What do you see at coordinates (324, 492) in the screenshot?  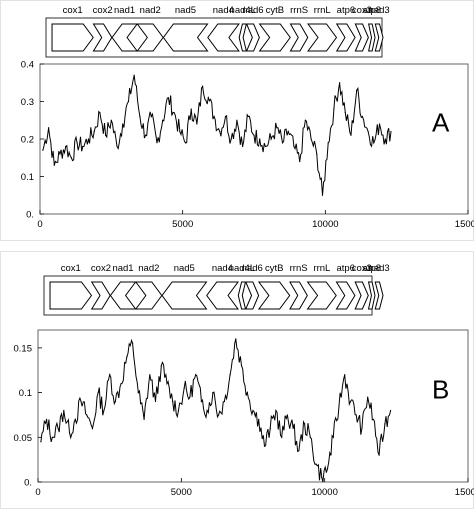 I see `x-tick-label: 10000` at bounding box center [324, 492].